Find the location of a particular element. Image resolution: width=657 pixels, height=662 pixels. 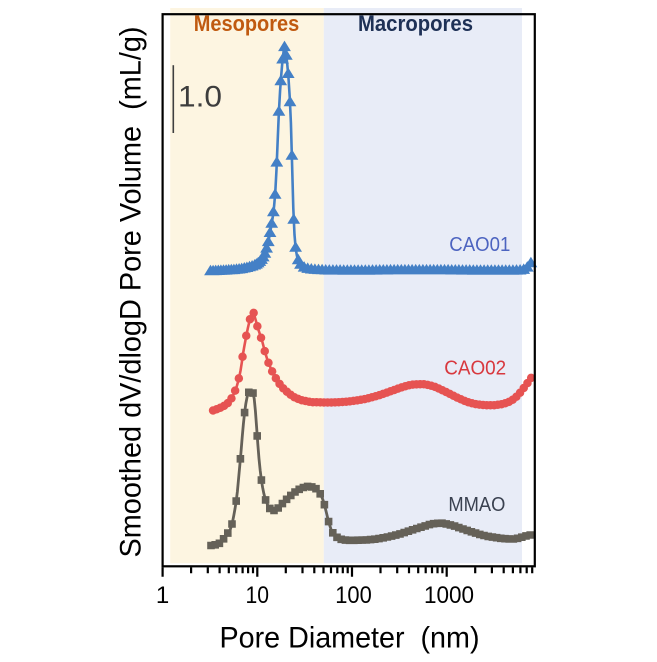

svg-text: 1.0 is located at coordinates (200, 97).